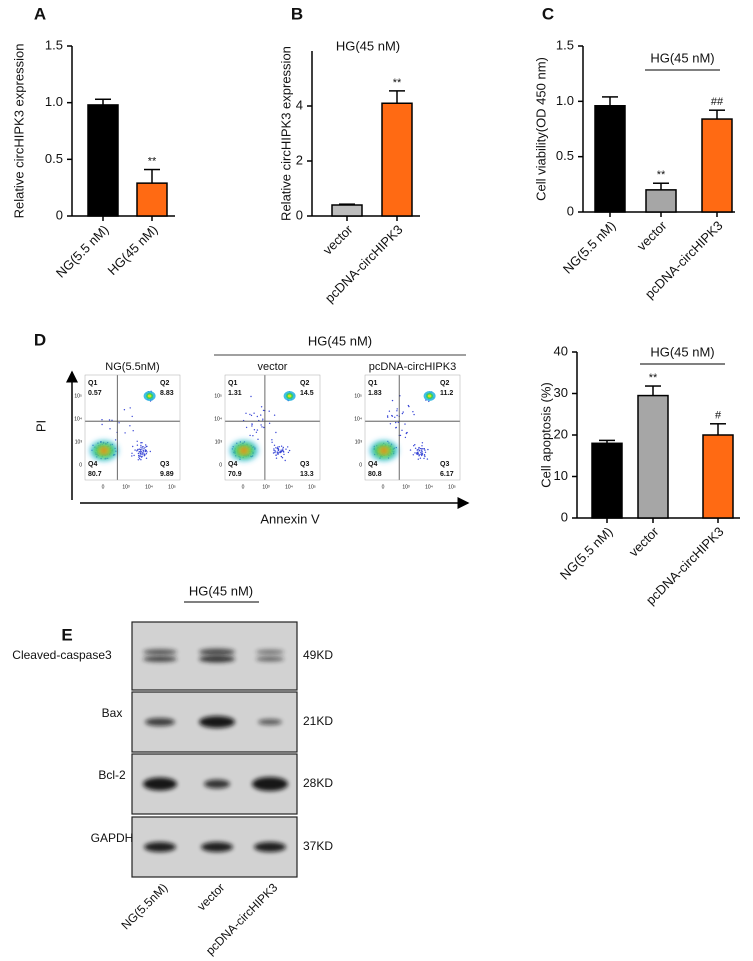 The width and height of the screenshot is (753, 961). Describe the element at coordinates (545, 435) in the screenshot. I see `y-axis-label: Cell apoptosis (%)` at that location.